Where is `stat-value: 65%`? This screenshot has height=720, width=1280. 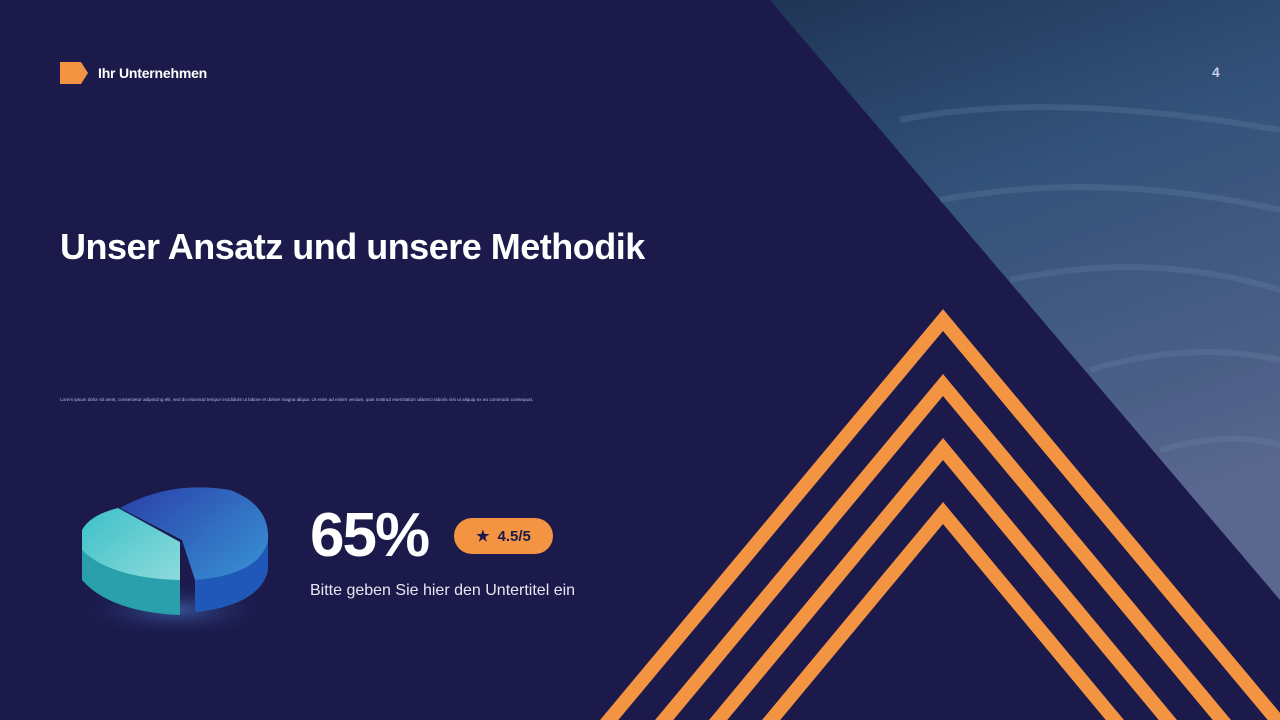 stat-value: 65% is located at coordinates (370, 535).